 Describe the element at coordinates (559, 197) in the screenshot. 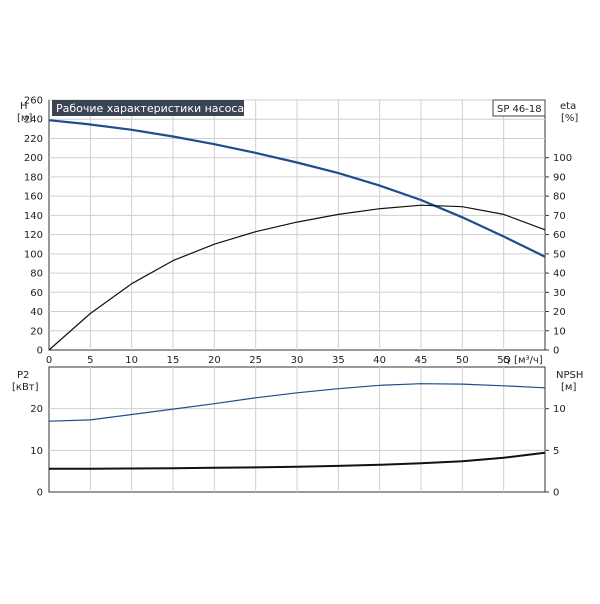

I see `y-right-tick-label: 80` at that location.